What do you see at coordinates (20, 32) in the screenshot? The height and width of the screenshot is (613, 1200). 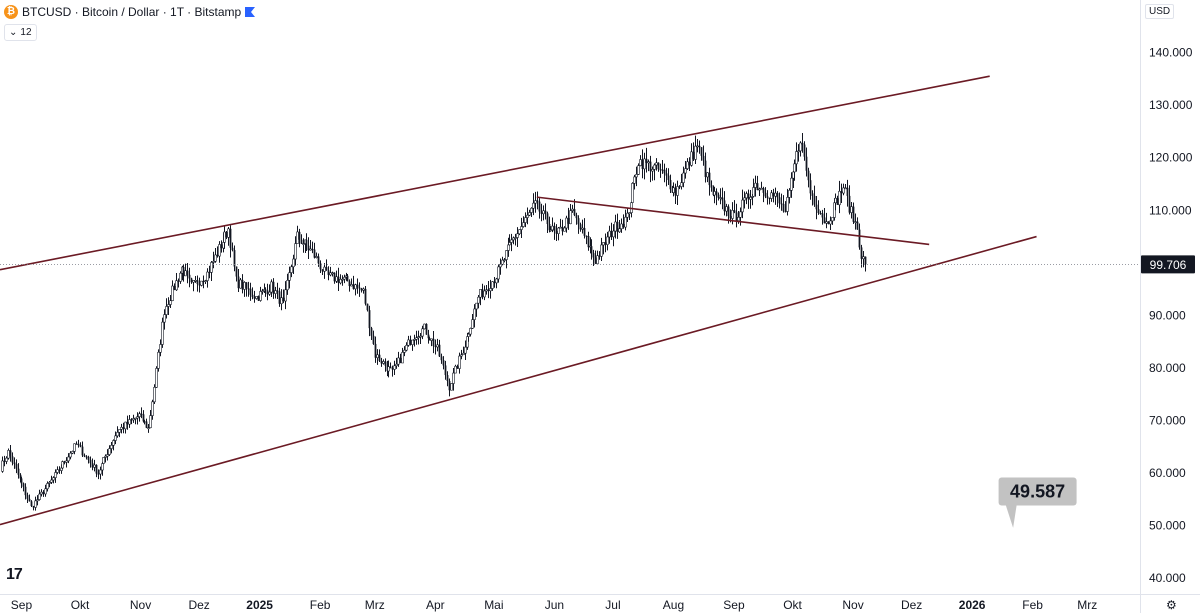 I see `indicator-collapse-button: ⌄ 12` at bounding box center [20, 32].